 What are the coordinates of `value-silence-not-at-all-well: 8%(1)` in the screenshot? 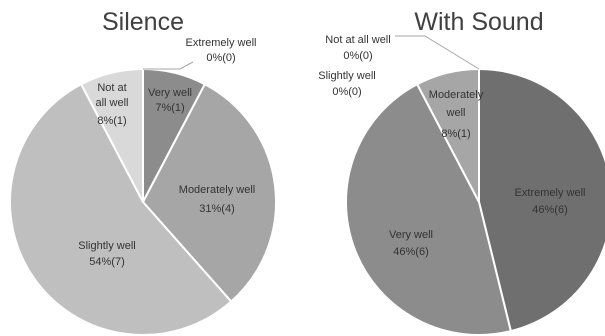 It's located at (111, 121).